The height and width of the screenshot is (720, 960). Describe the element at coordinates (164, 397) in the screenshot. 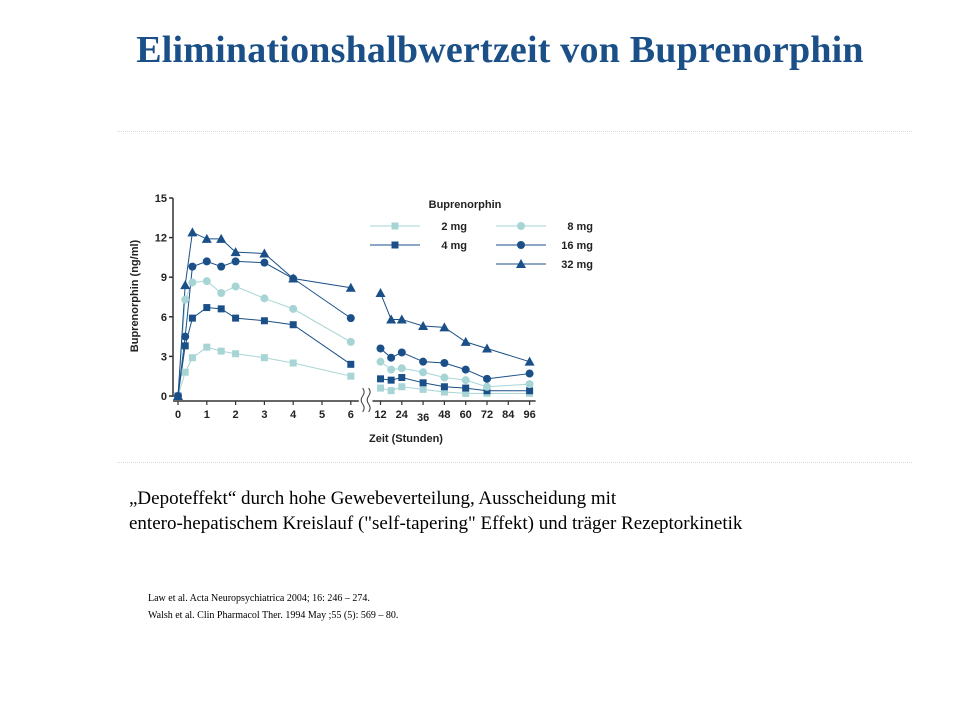

I see `y-tick-label: 0` at that location.